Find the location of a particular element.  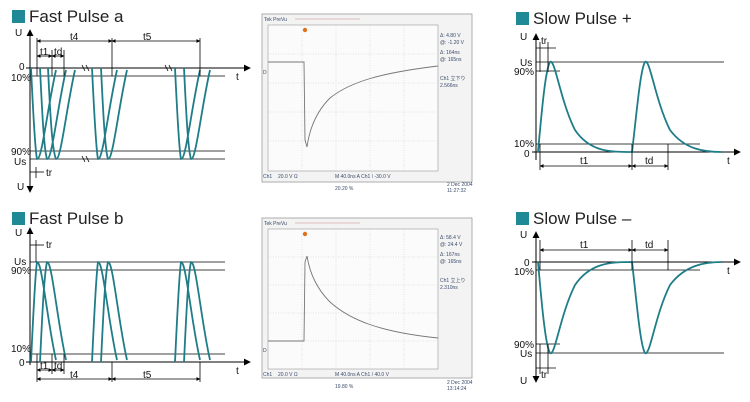

fast-a-level-90: 90% is located at coordinates (21, 152).